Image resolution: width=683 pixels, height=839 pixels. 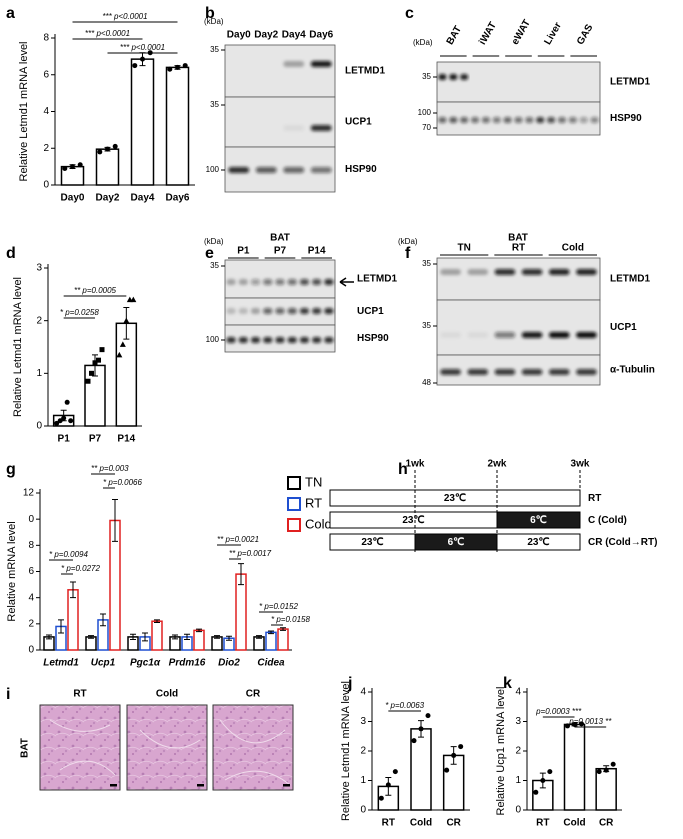 I want to click on x-tick-label: CR, so click(x=606, y=823).